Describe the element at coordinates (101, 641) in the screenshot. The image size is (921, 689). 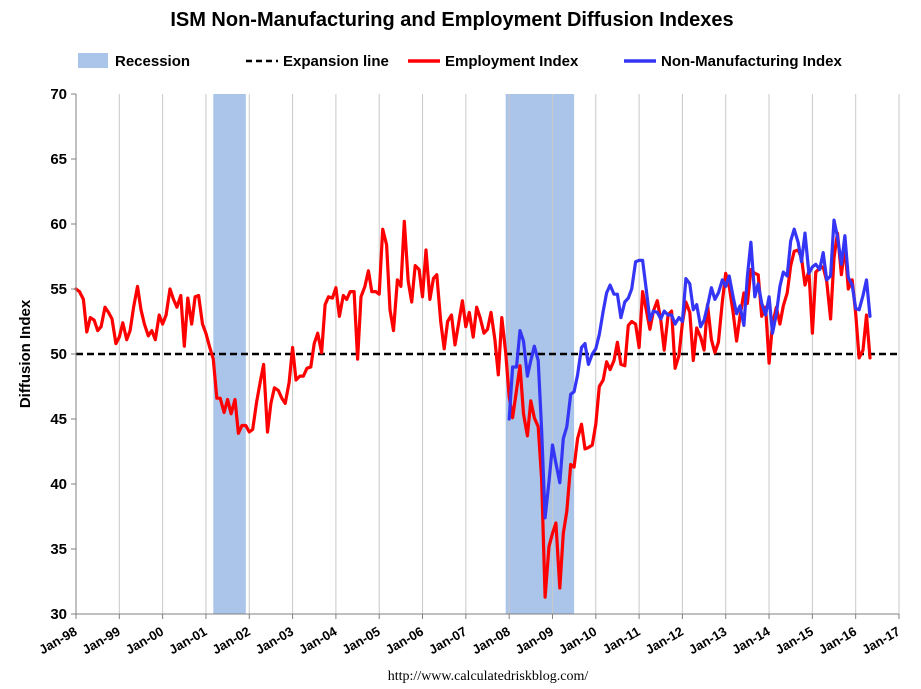
I see `x-tick-label: Jan-99` at that location.